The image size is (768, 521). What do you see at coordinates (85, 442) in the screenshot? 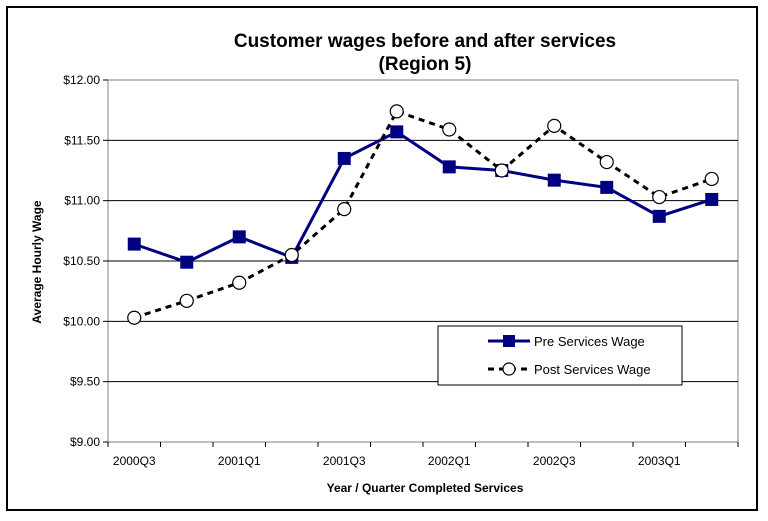
I see `y-tick-label: $9.00` at bounding box center [85, 442].